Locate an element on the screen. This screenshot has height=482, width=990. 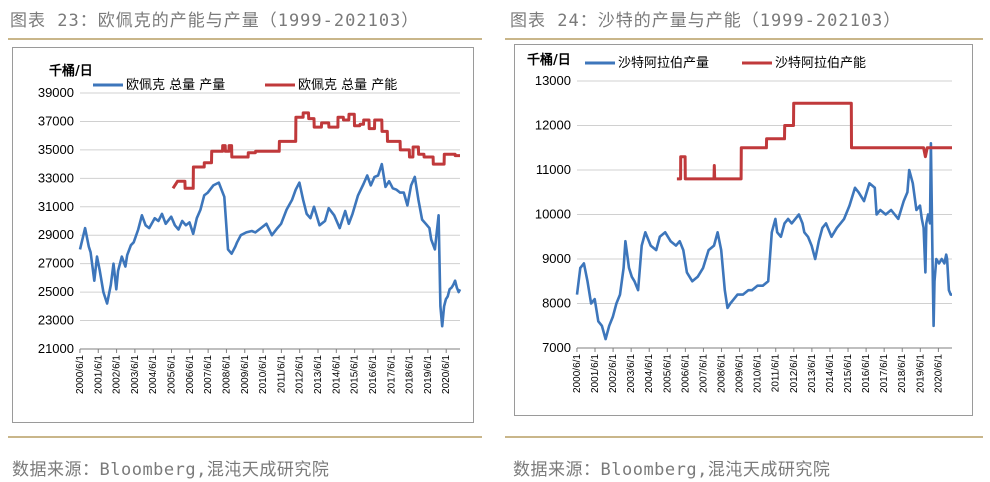
right-x-tick-label: 2019/6/1 is located at coordinates (920, 373).